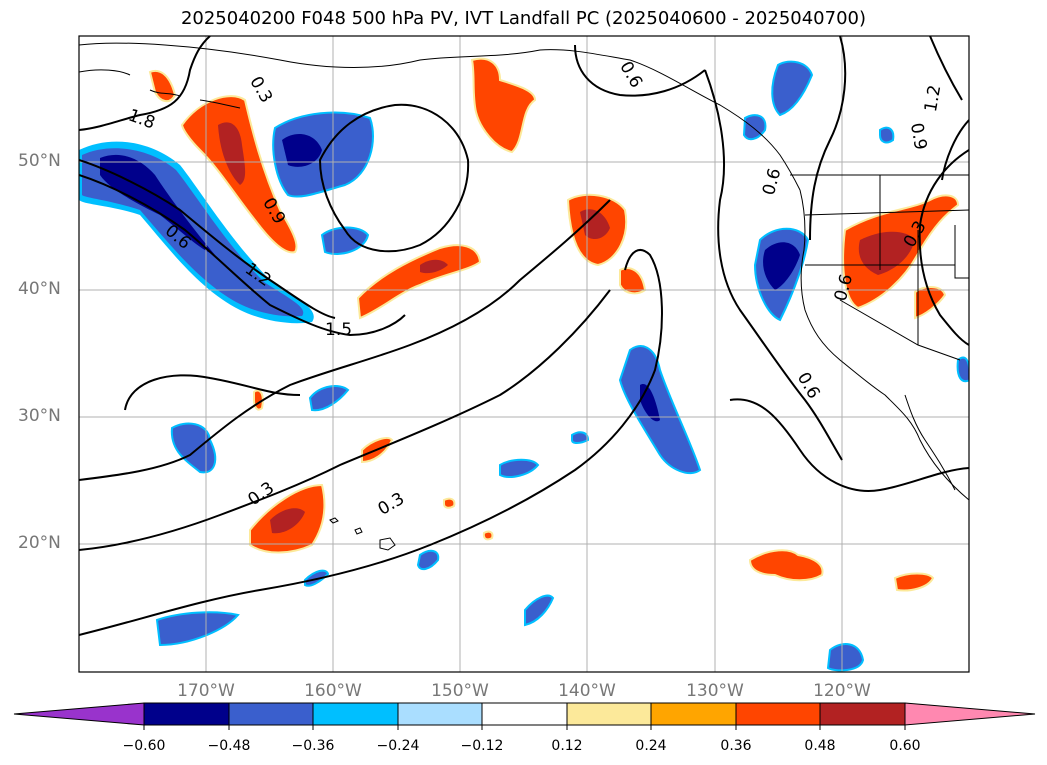  I want to click on lon-label-140w: 140°W, so click(587, 691).